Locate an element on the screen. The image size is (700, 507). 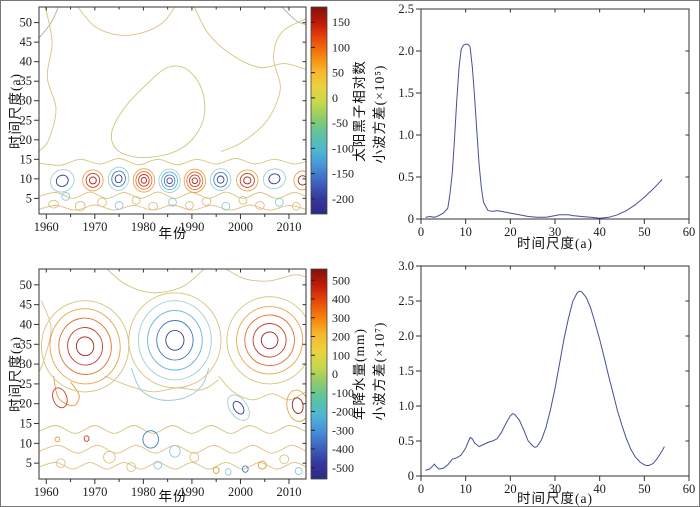
tick-label: 0.5 is located at coordinates (406, 177).